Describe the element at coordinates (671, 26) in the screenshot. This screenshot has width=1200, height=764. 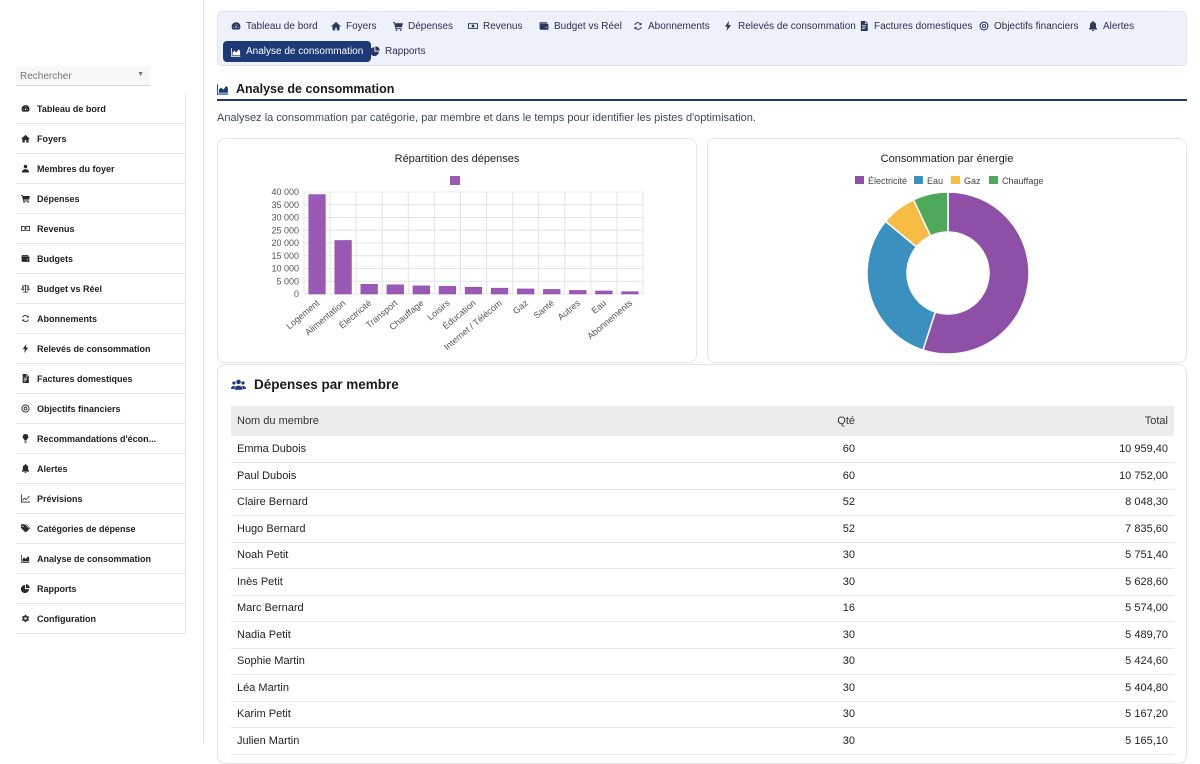
I see `nav-item-refresh: Abonnements` at that location.